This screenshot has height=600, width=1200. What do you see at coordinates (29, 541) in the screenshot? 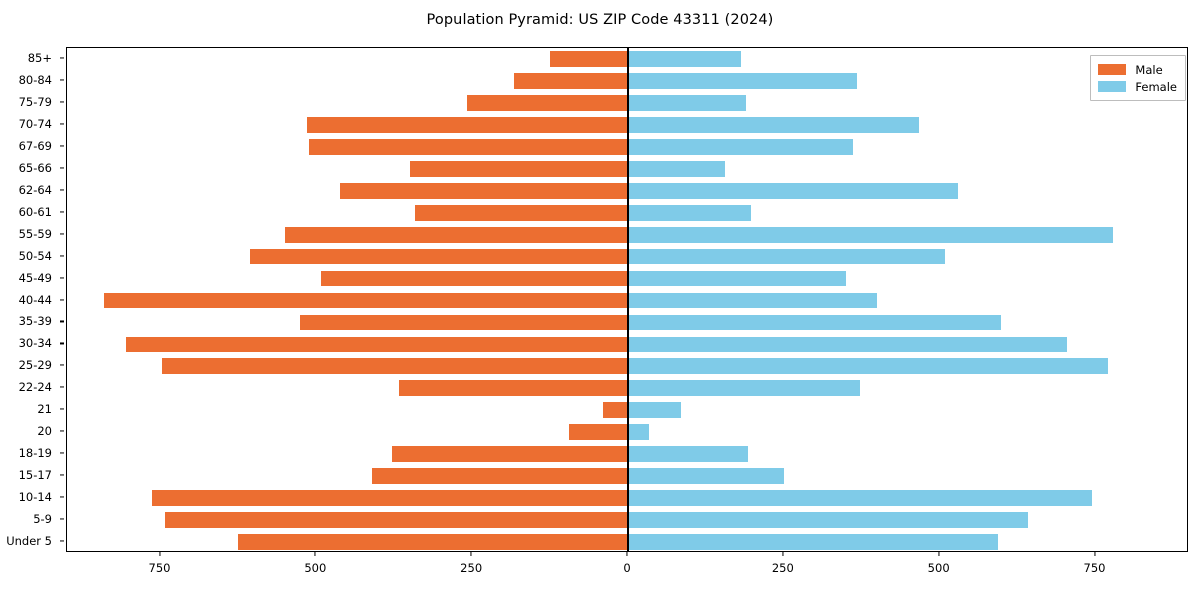
I see `y-tick-label: Under 5` at bounding box center [29, 541].